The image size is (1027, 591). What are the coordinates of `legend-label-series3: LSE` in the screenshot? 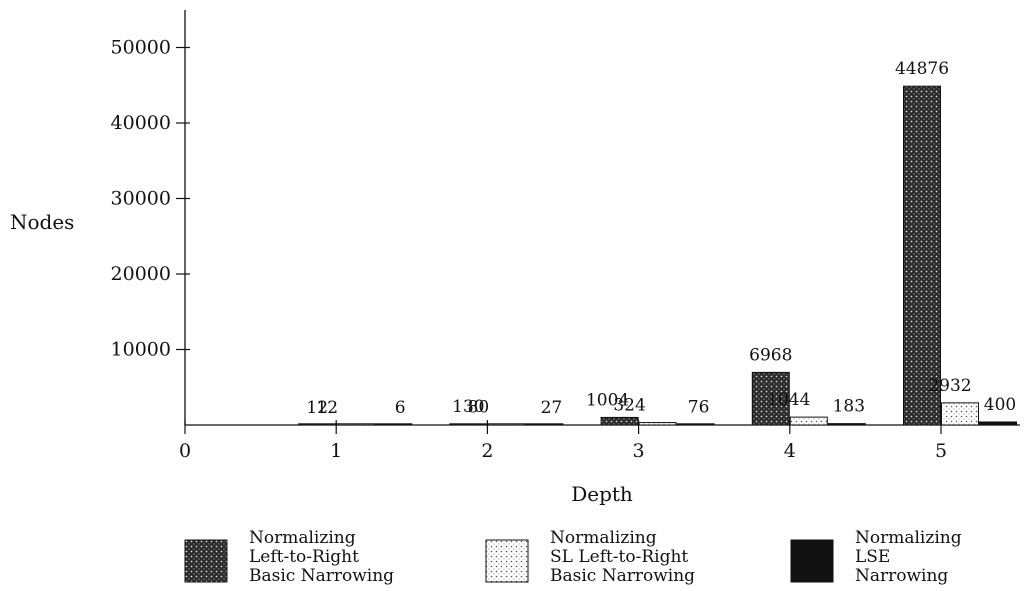 It's located at (872, 557).